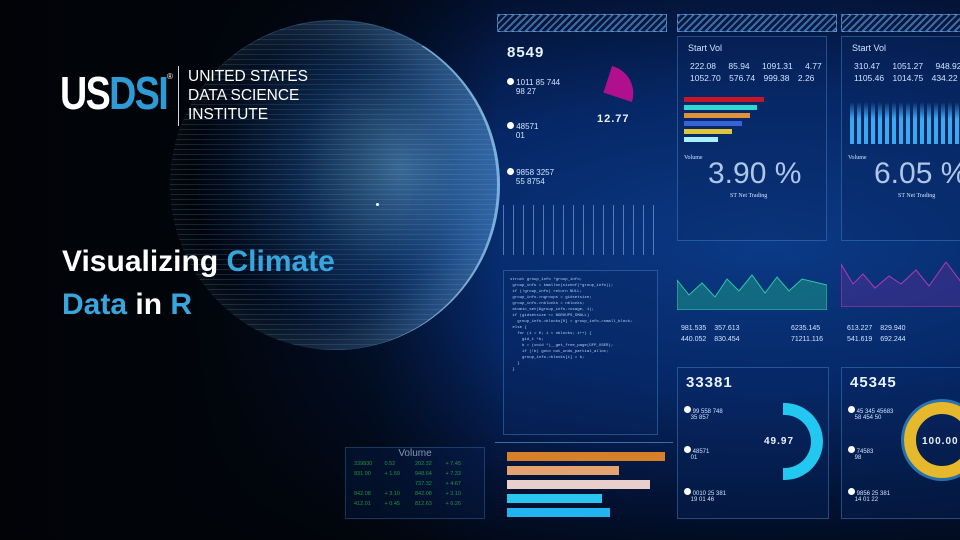  I want to click on item-line: 1011 85 744, so click(538, 82).